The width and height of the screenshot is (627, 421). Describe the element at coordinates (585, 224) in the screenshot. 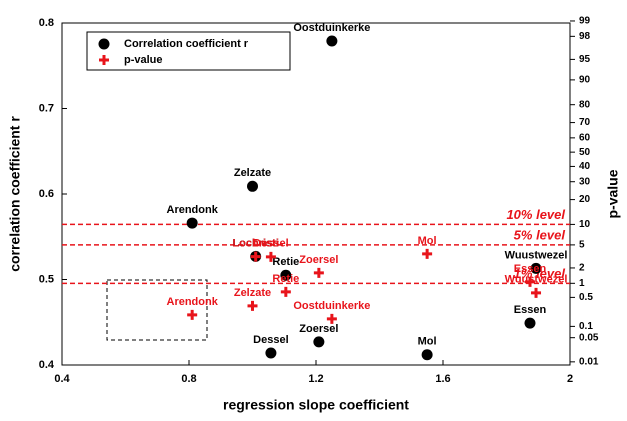

I see `y2-tick-label: 10` at that location.